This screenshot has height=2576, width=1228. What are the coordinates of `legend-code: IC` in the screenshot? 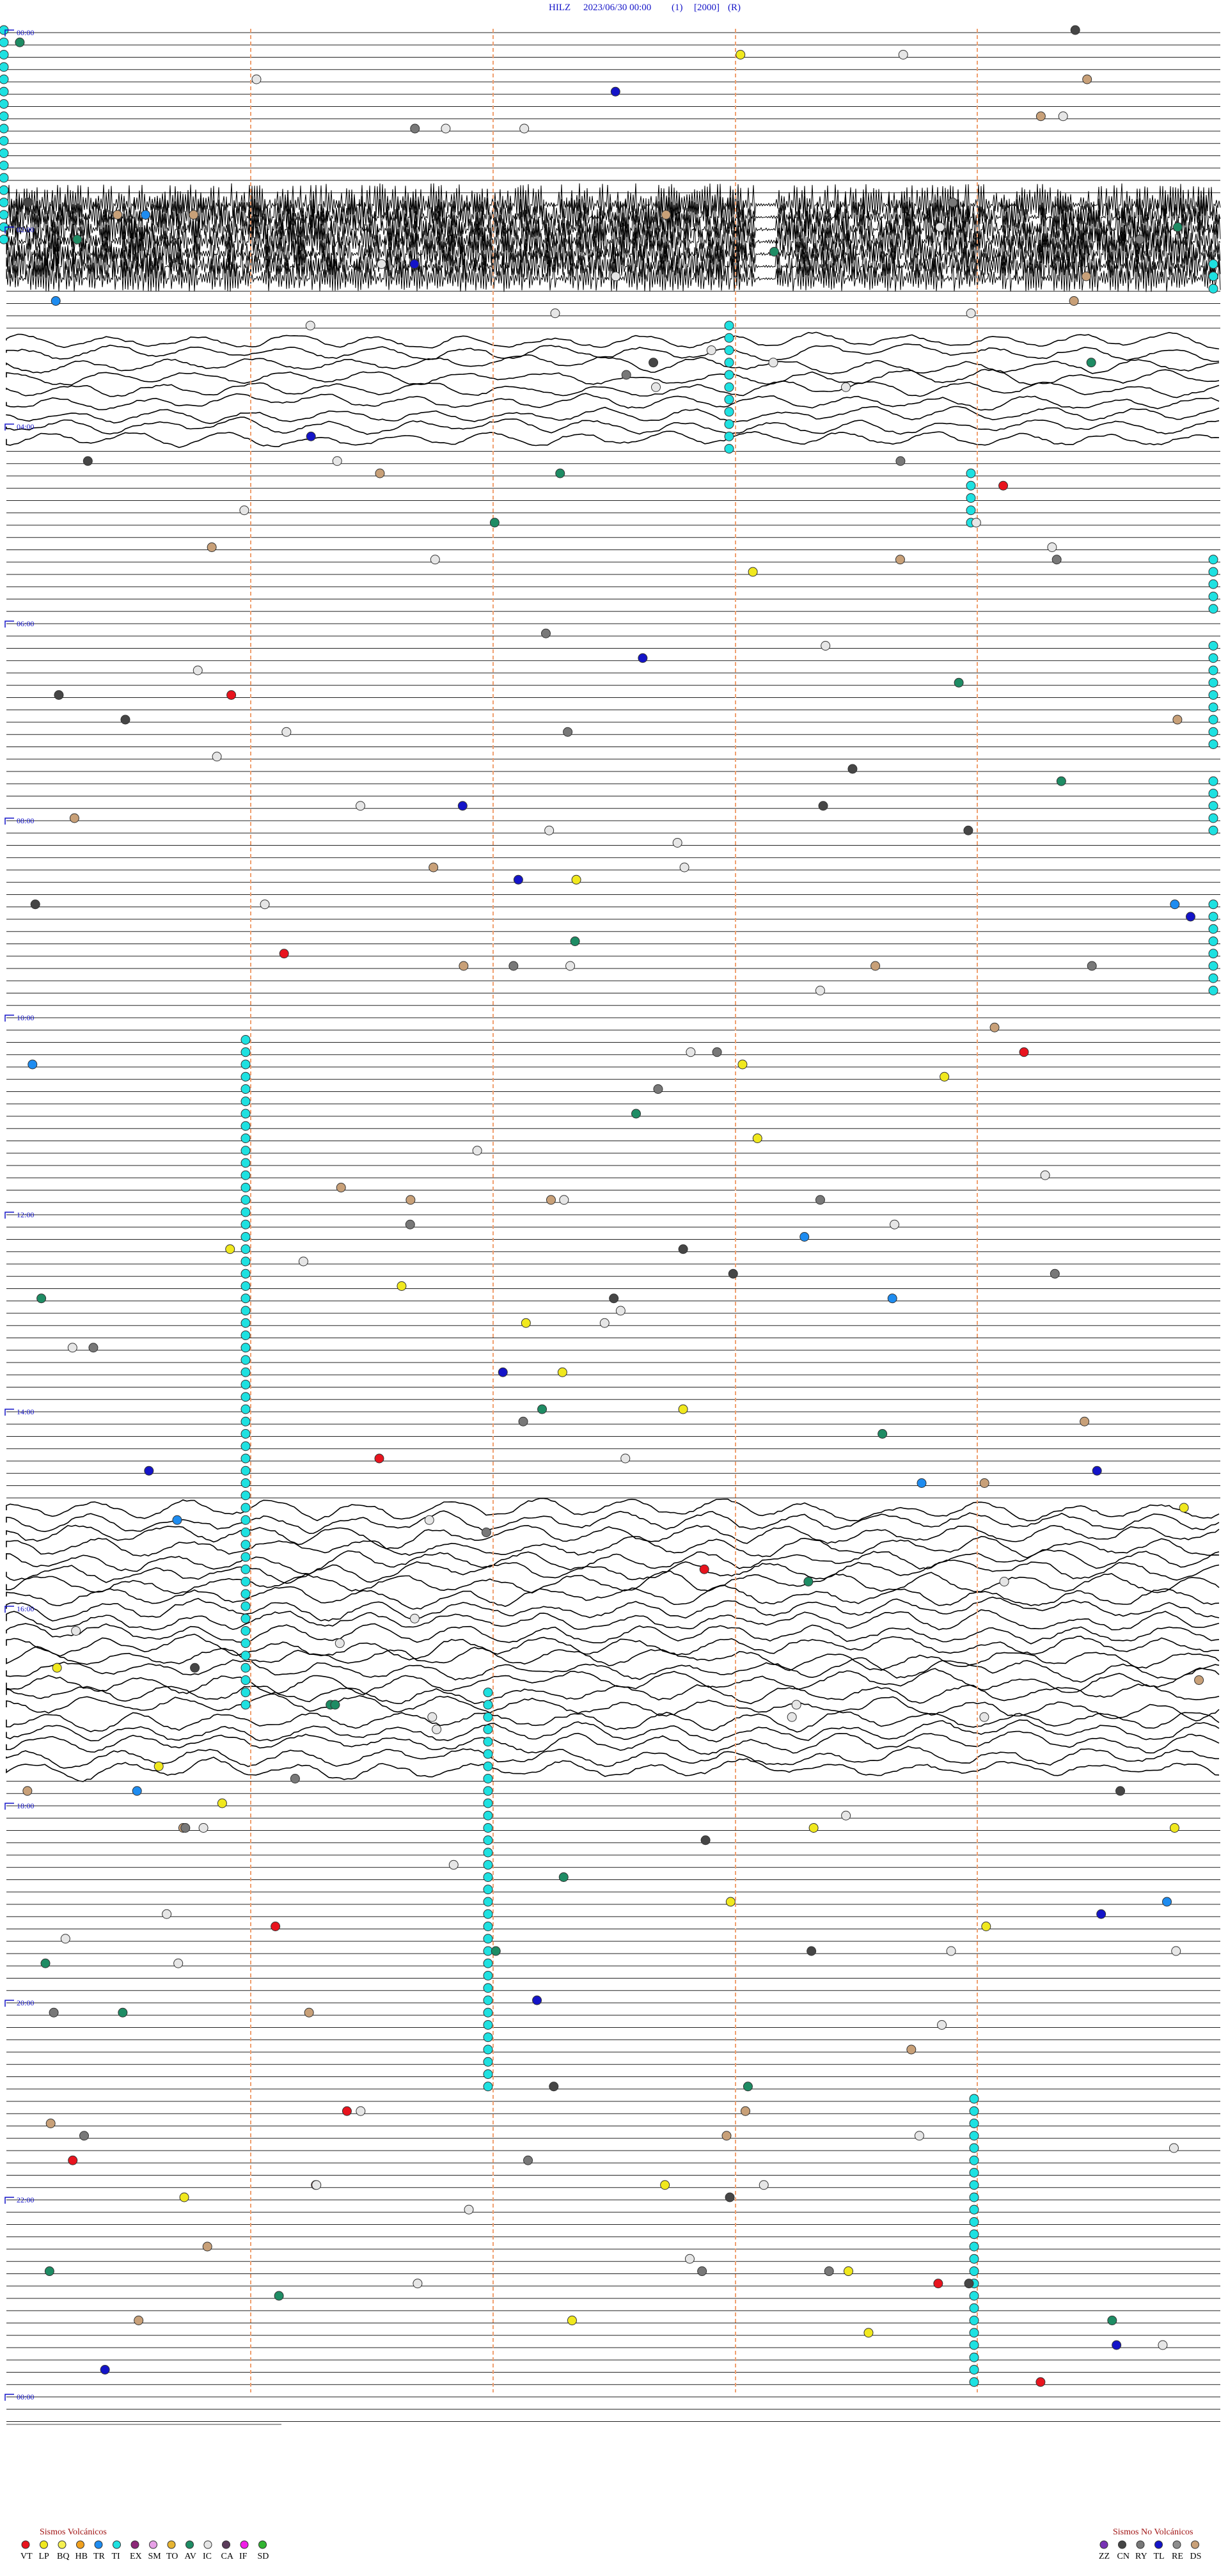 It's located at (207, 2556).